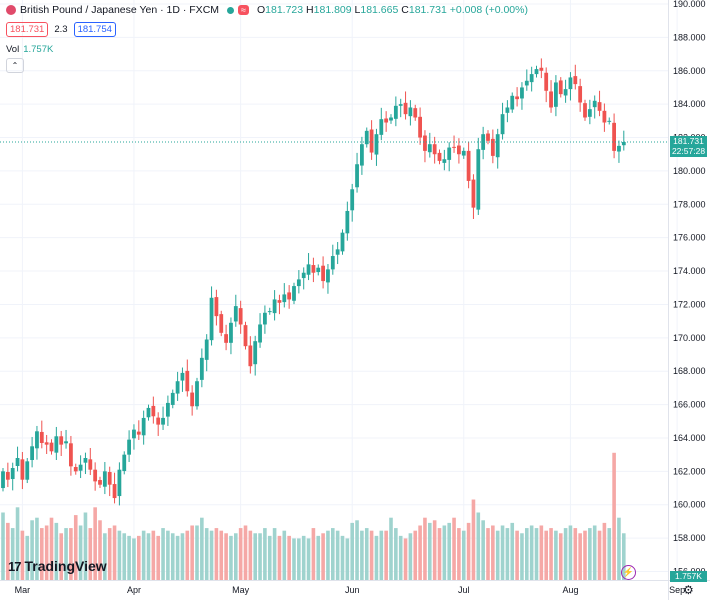 This screenshot has width=710, height=600. Describe the element at coordinates (688, 590) in the screenshot. I see `gear-icon: ⚙` at that location.